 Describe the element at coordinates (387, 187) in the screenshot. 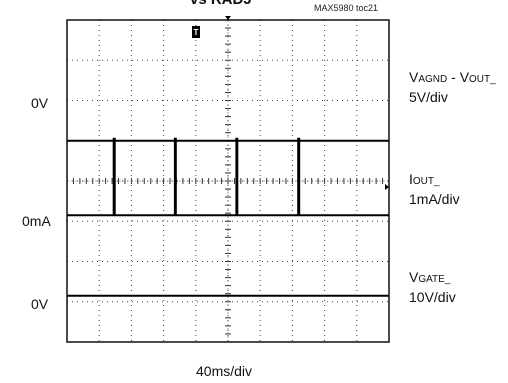

I see `center-right-arrow-icon` at that location.